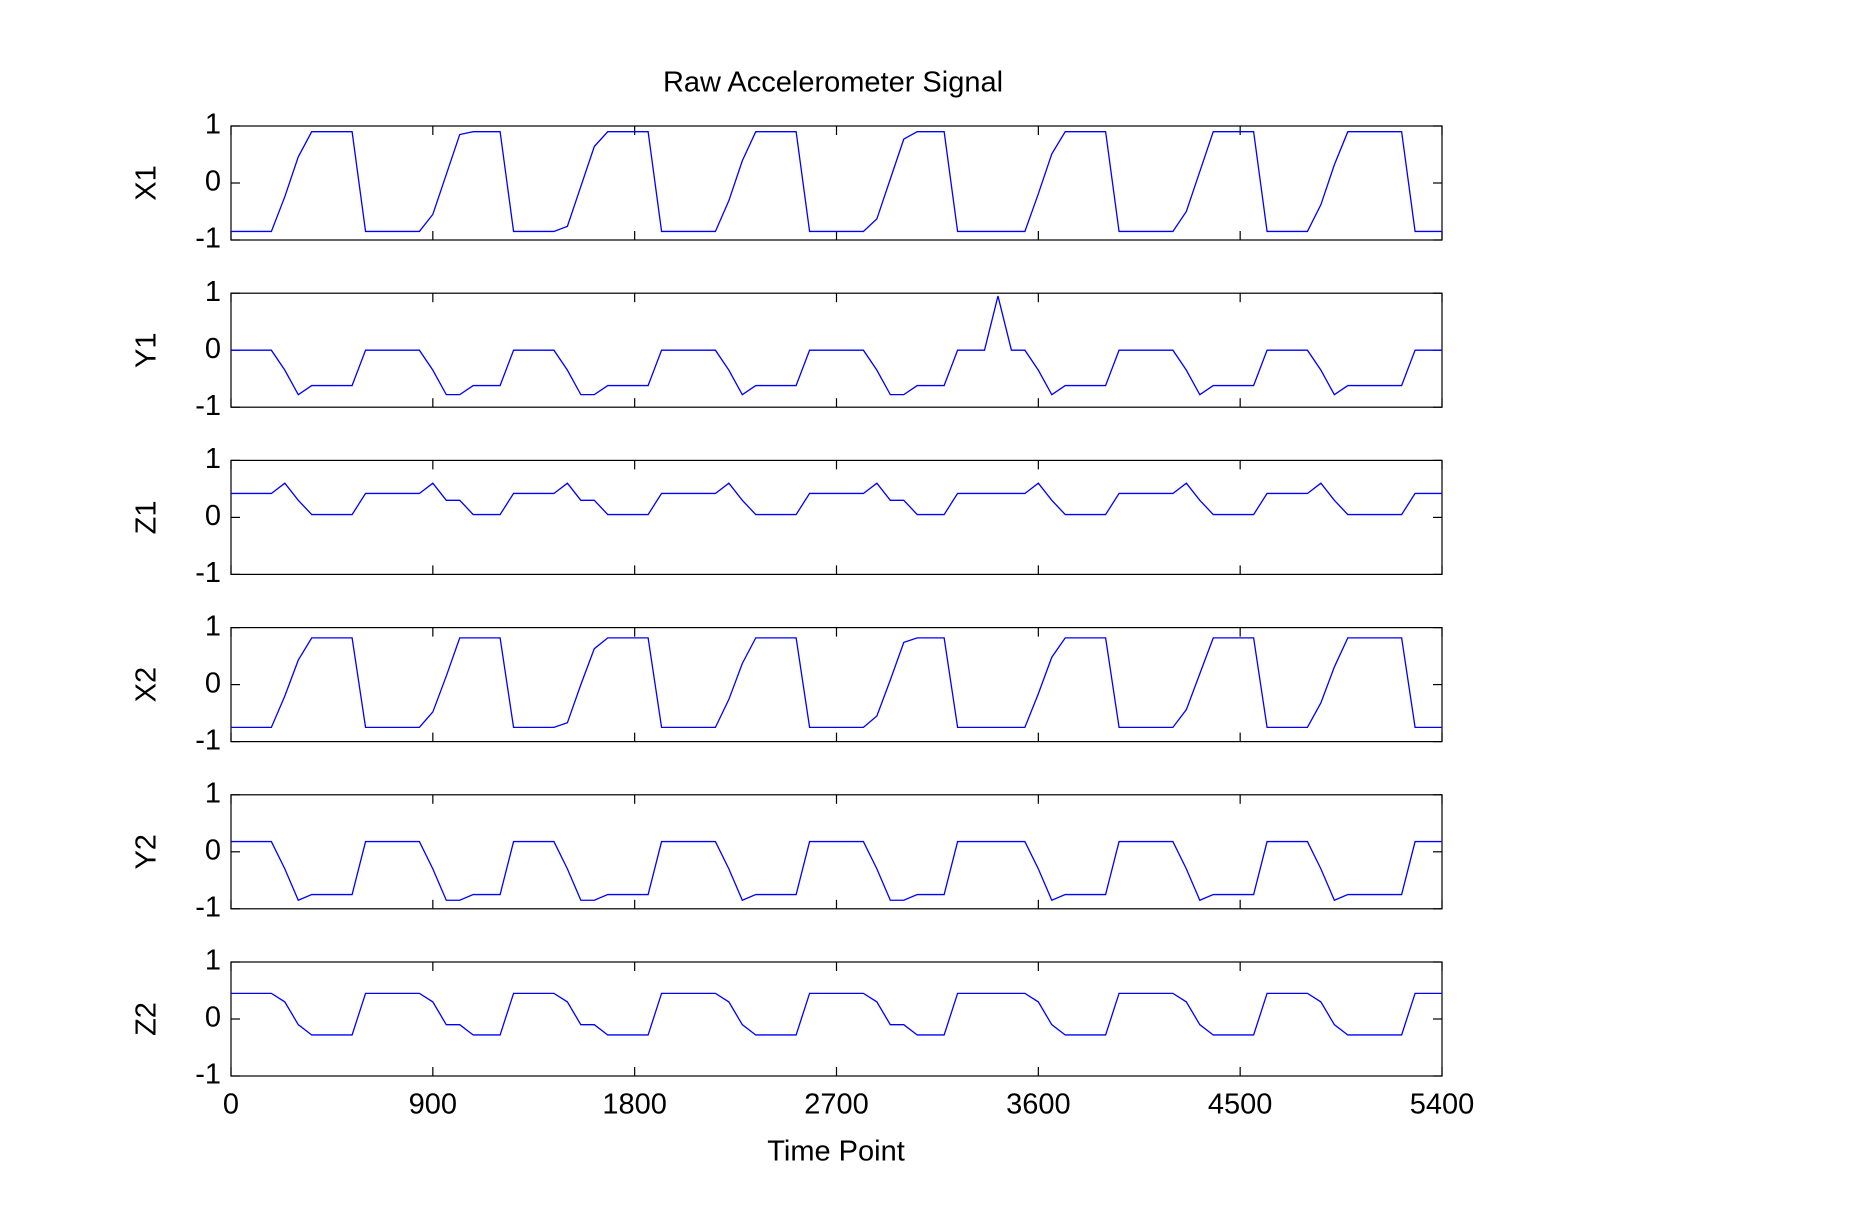  I want to click on x-axis-label: Time Point, so click(836, 1152).